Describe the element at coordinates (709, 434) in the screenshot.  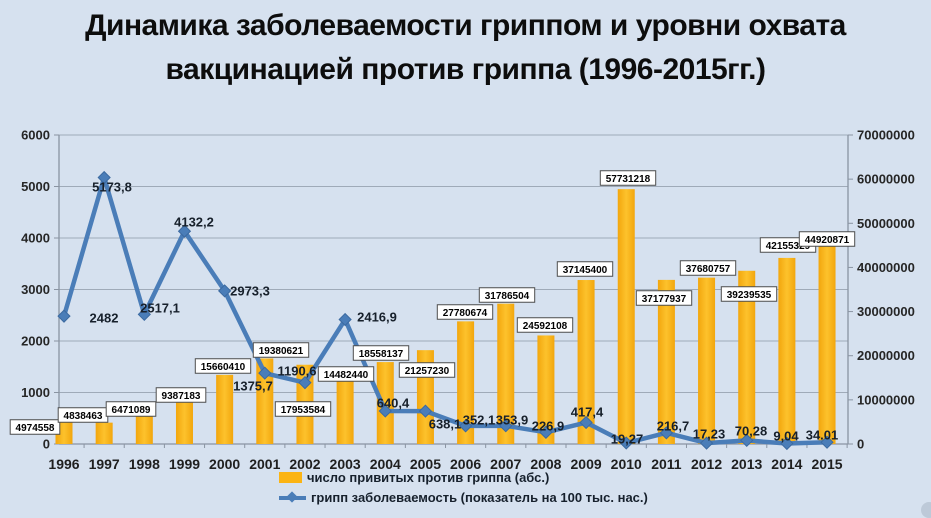
I see `line-value-label: 17,23` at that location.